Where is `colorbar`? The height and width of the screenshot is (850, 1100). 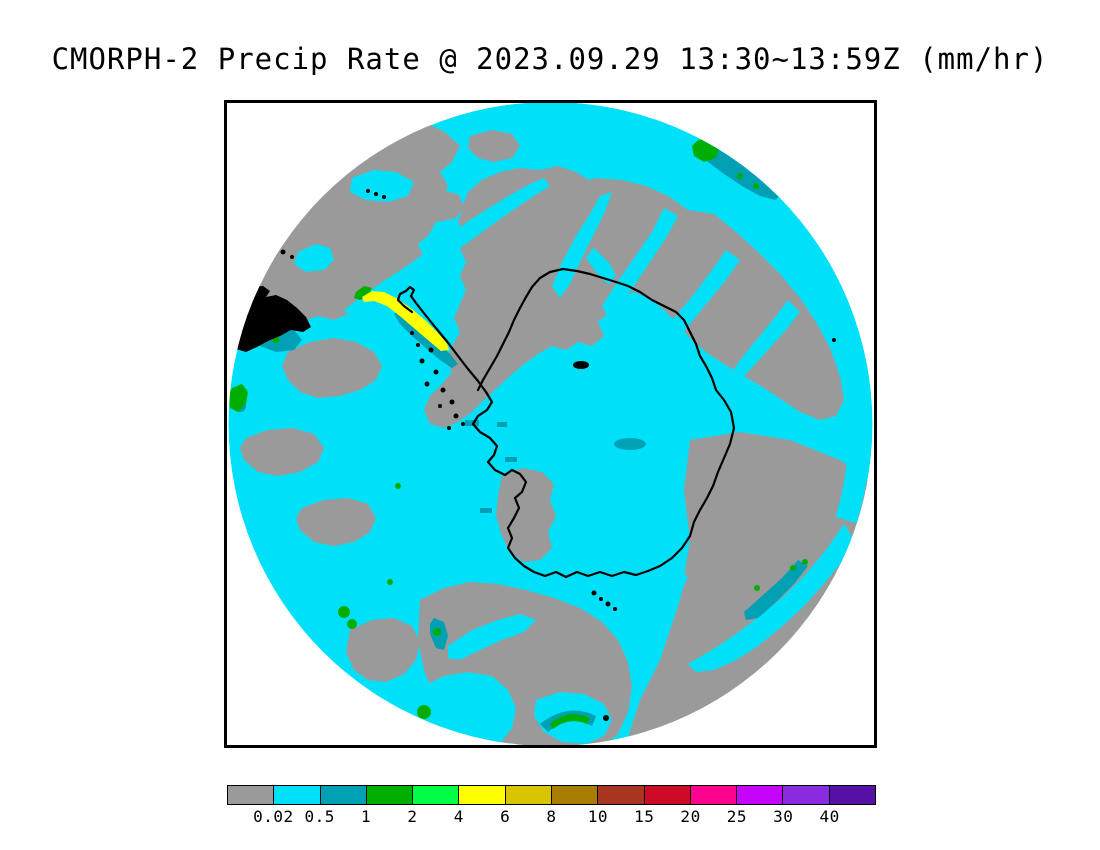 colorbar is located at coordinates (551, 795).